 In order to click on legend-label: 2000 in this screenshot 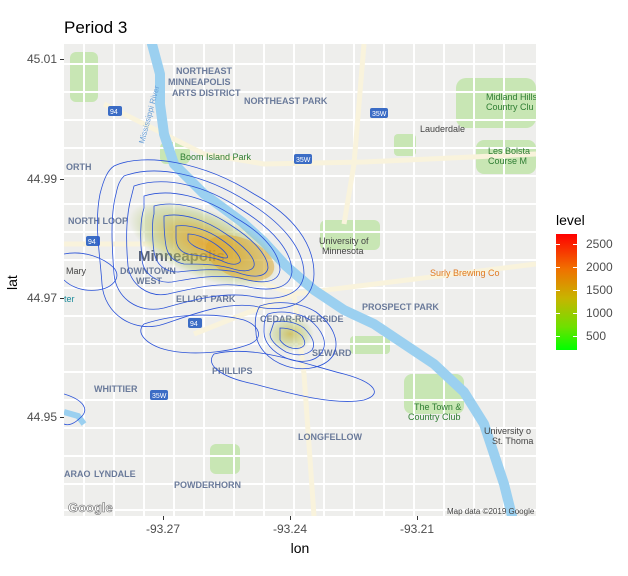, I will do `click(599, 267)`.